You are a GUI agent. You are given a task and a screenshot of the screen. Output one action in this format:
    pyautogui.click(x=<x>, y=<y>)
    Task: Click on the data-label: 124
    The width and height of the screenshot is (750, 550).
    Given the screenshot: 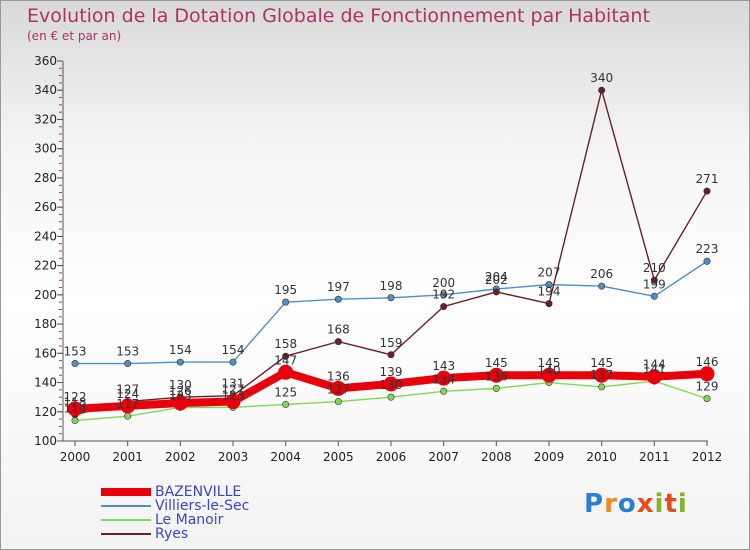 What is the action you would take?
    pyautogui.click(x=127, y=394)
    